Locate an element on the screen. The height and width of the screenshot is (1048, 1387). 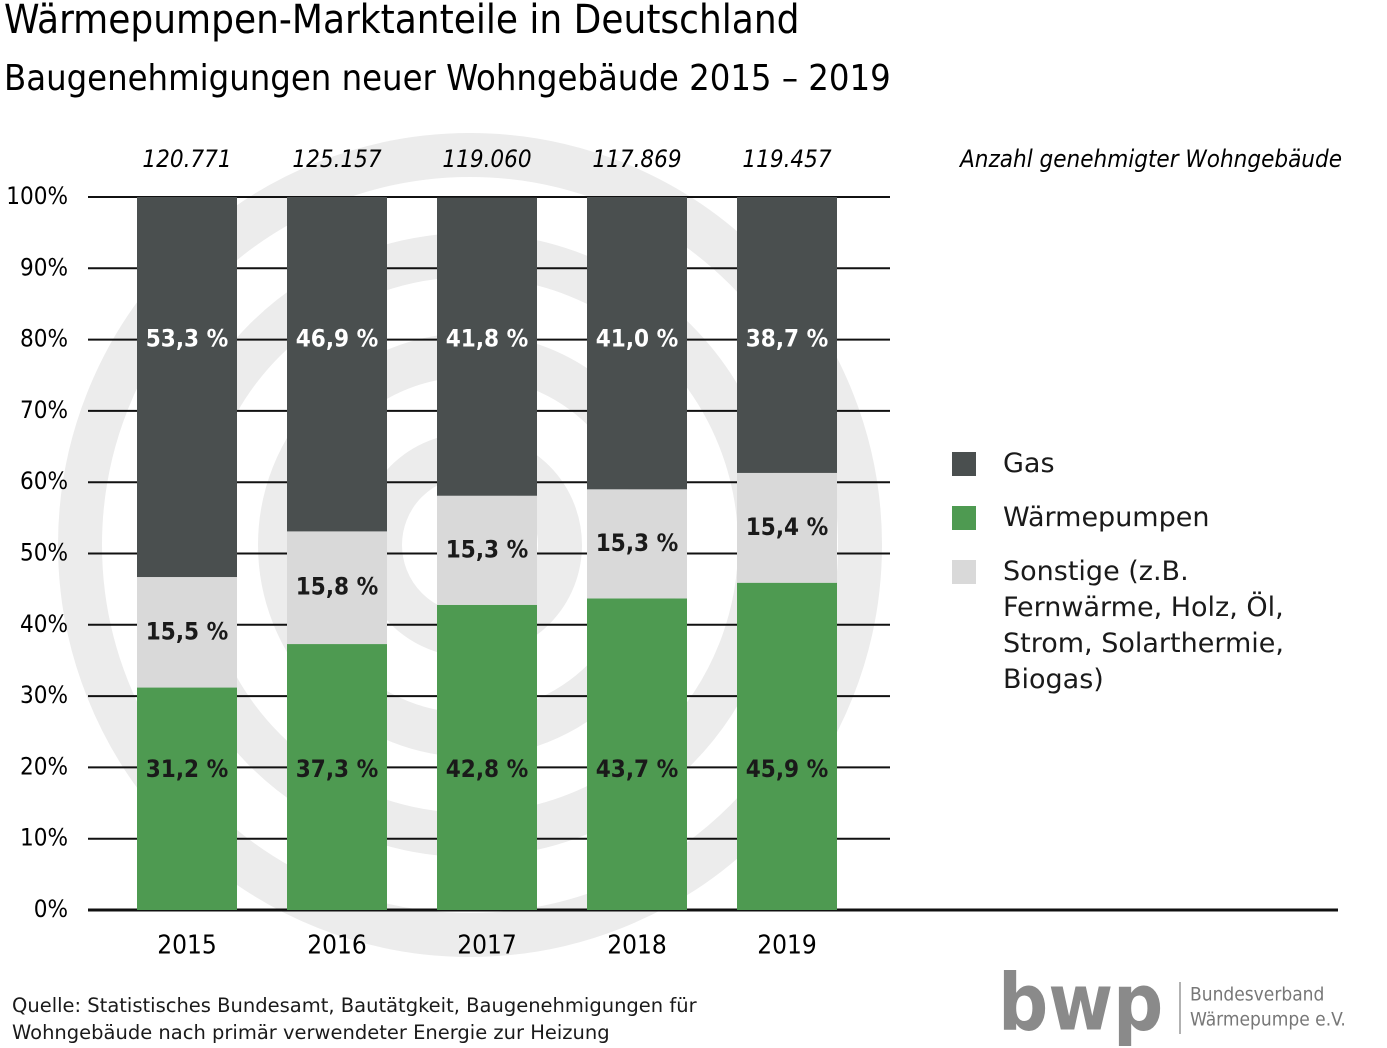
legend-label: Wärmepumpen is located at coordinates (1106, 517).